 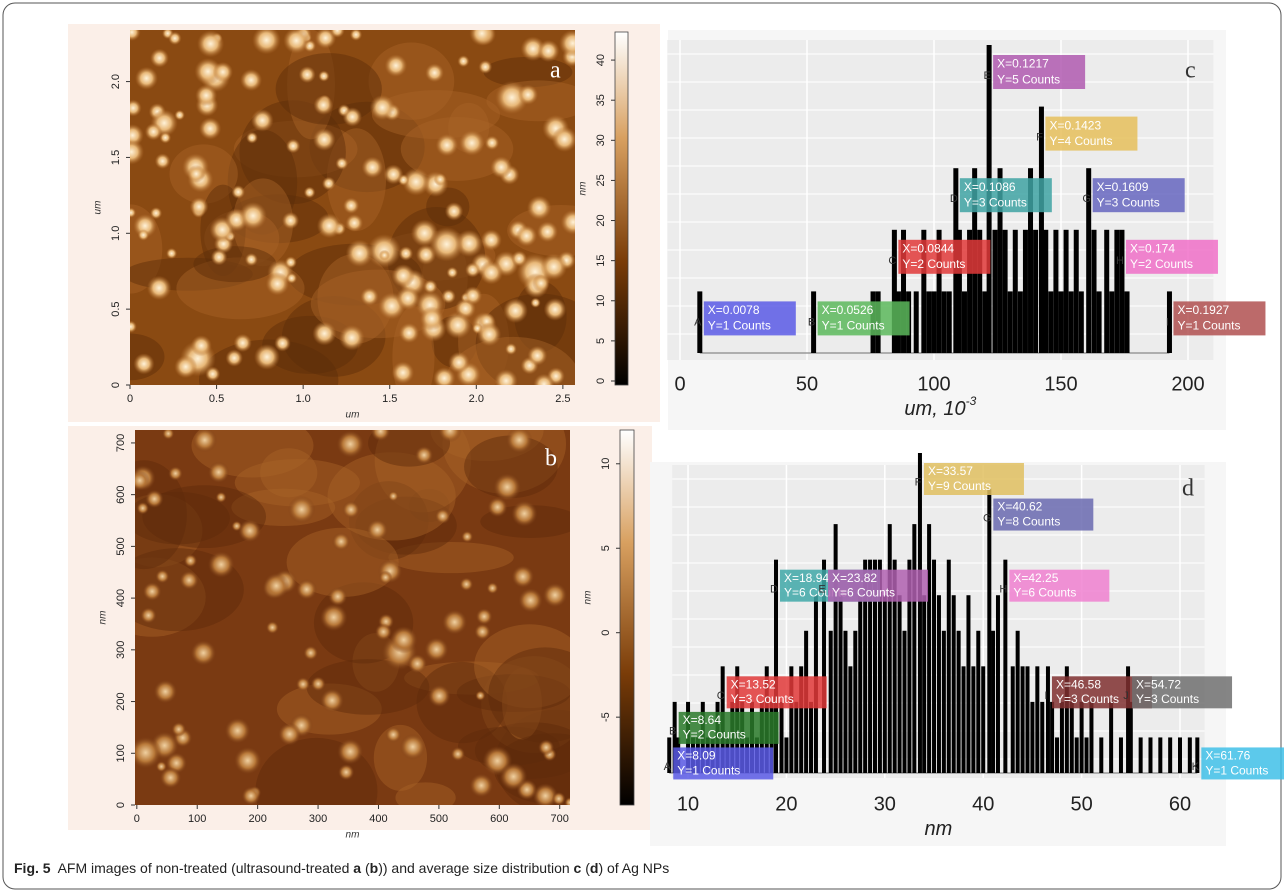 I want to click on x-tick-label: 50, so click(x=1081, y=804).